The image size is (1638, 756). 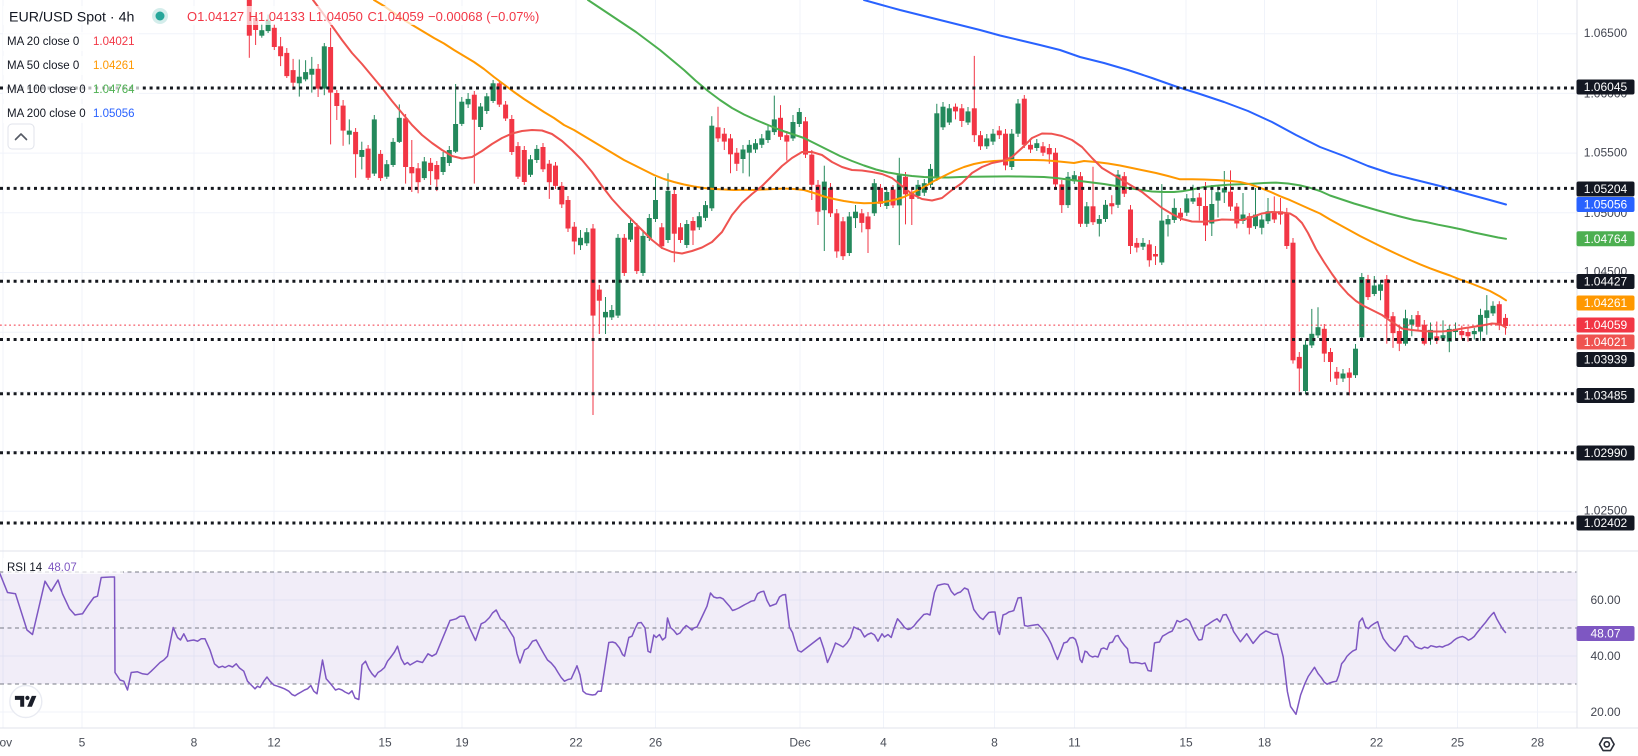 I want to click on svg-text: L1.04050, so click(x=336, y=16).